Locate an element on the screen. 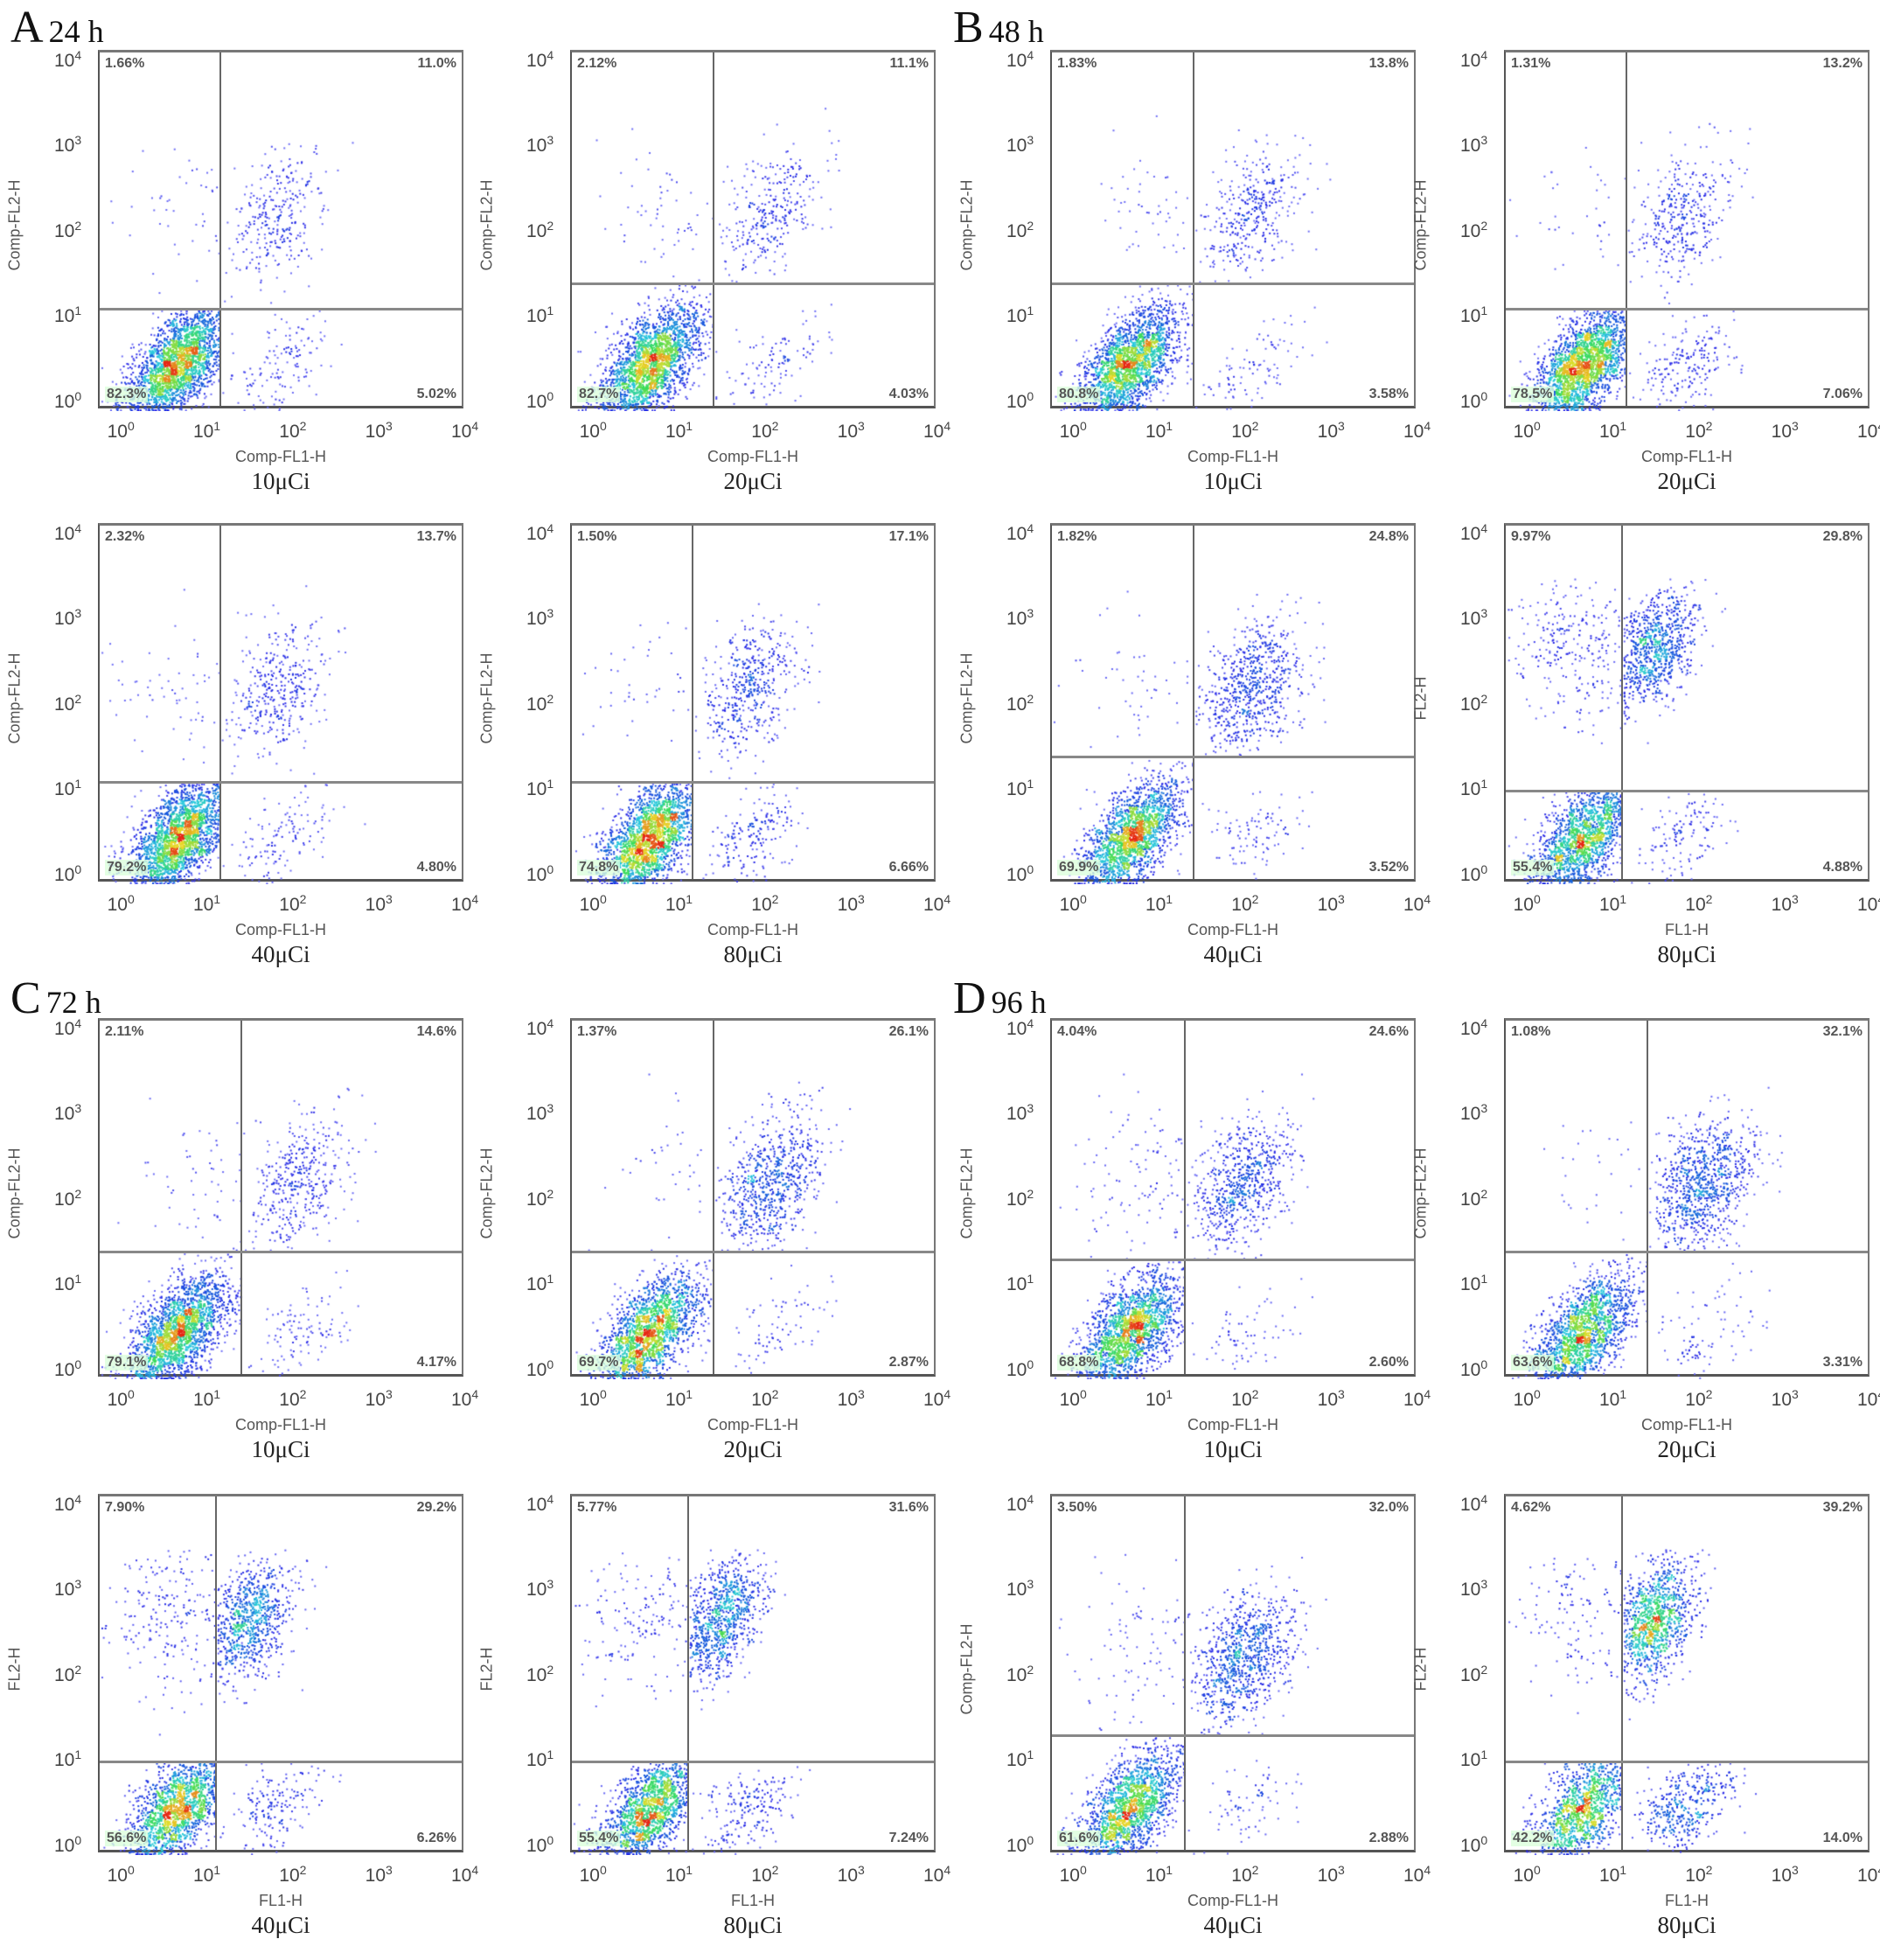 The height and width of the screenshot is (1960, 1880). quadrant-label-ll: 68.8% is located at coordinates (1079, 1363).